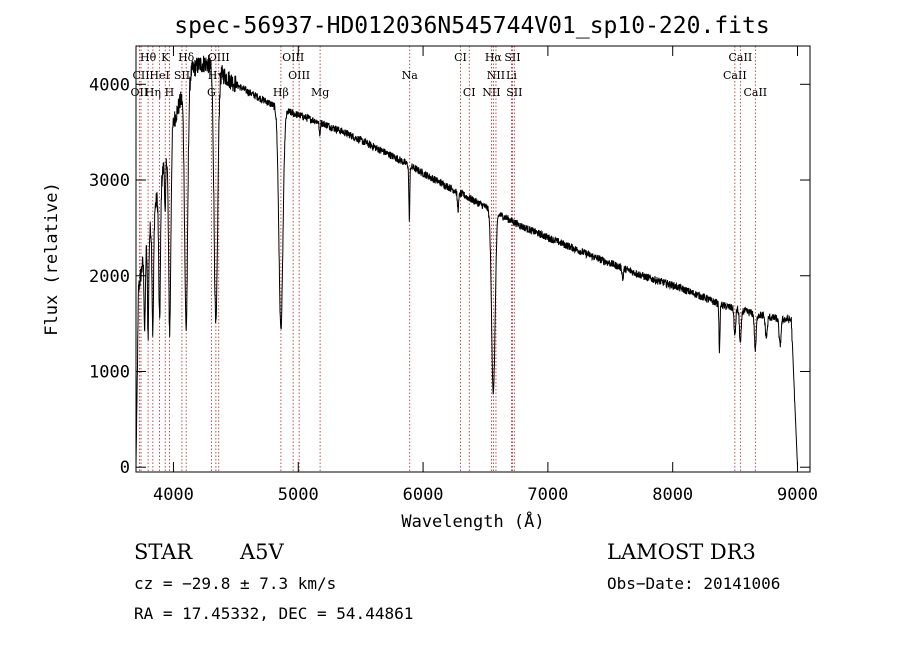 This screenshot has height=649, width=900. I want to click on coordinates-text: RA = 17.45332, DEC = 54.44861, so click(273, 613).